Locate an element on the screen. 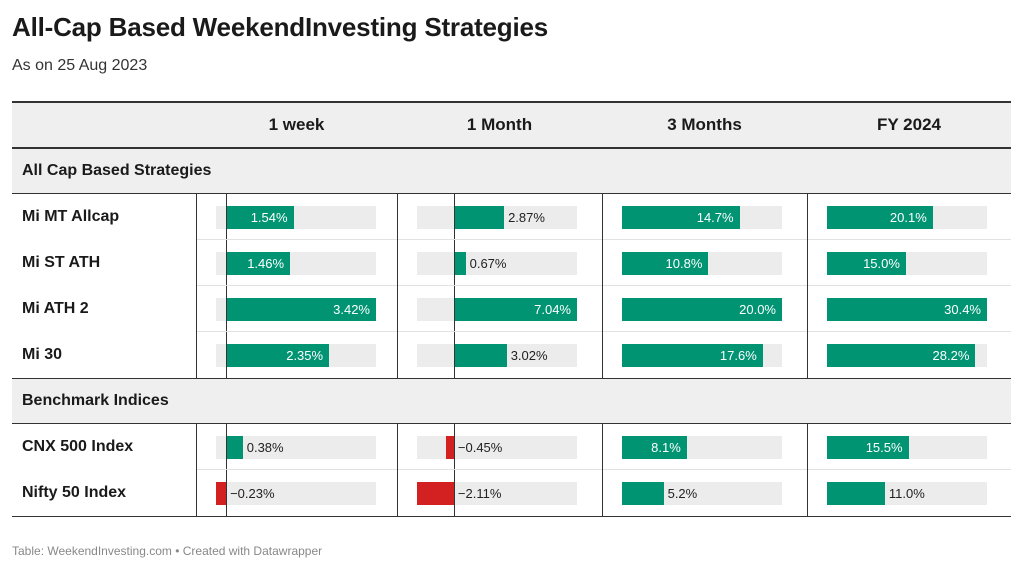 The image size is (1024, 572). bar-value-label: 20.0% is located at coordinates (757, 309).